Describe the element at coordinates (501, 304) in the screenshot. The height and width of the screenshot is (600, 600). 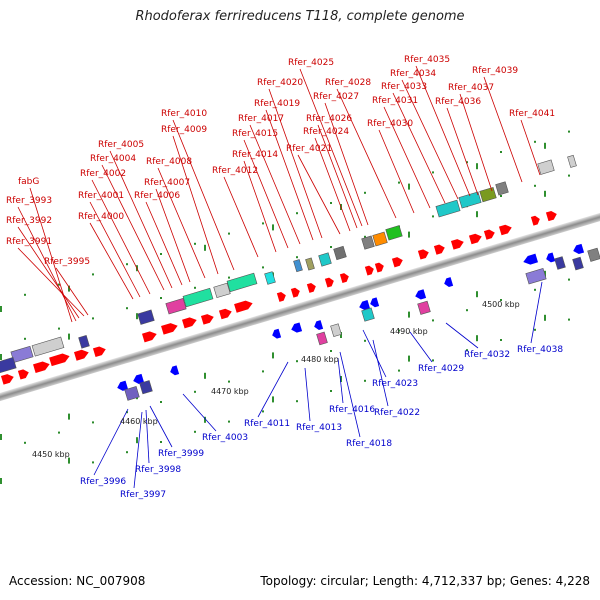
I see `kbp-tick-label: 4500 kbp` at that location.